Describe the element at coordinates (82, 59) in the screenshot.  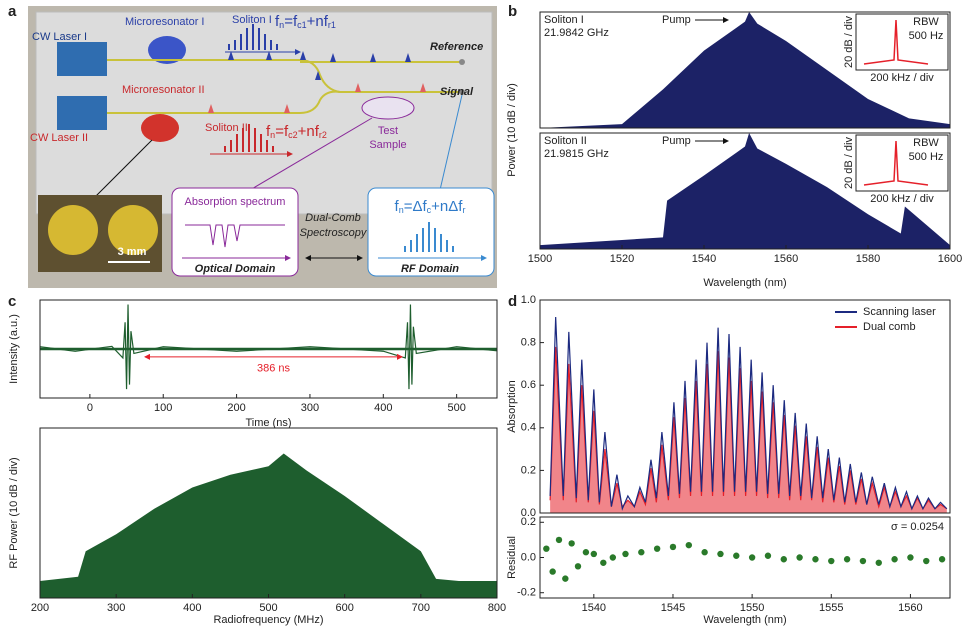
I see `laser` at that location.